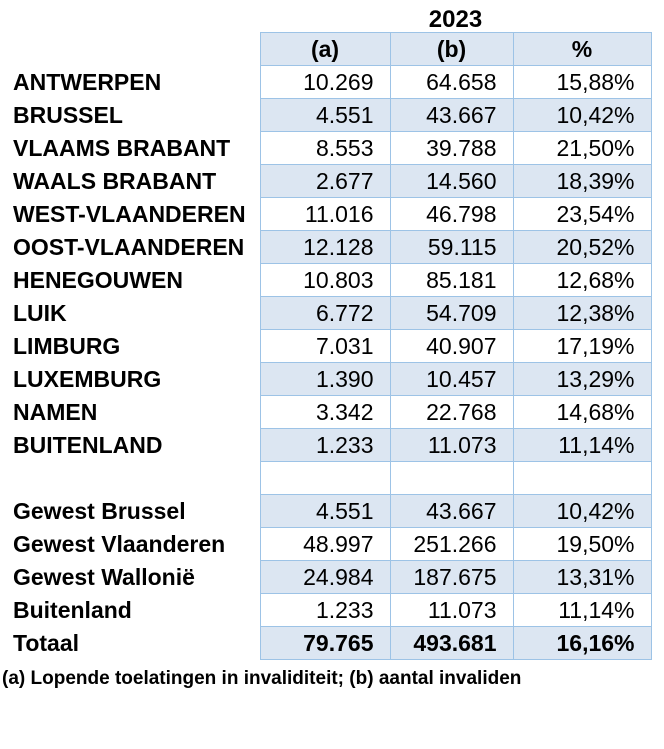 The image size is (664, 749). I want to click on cell-pct: 13,29%, so click(582, 379).